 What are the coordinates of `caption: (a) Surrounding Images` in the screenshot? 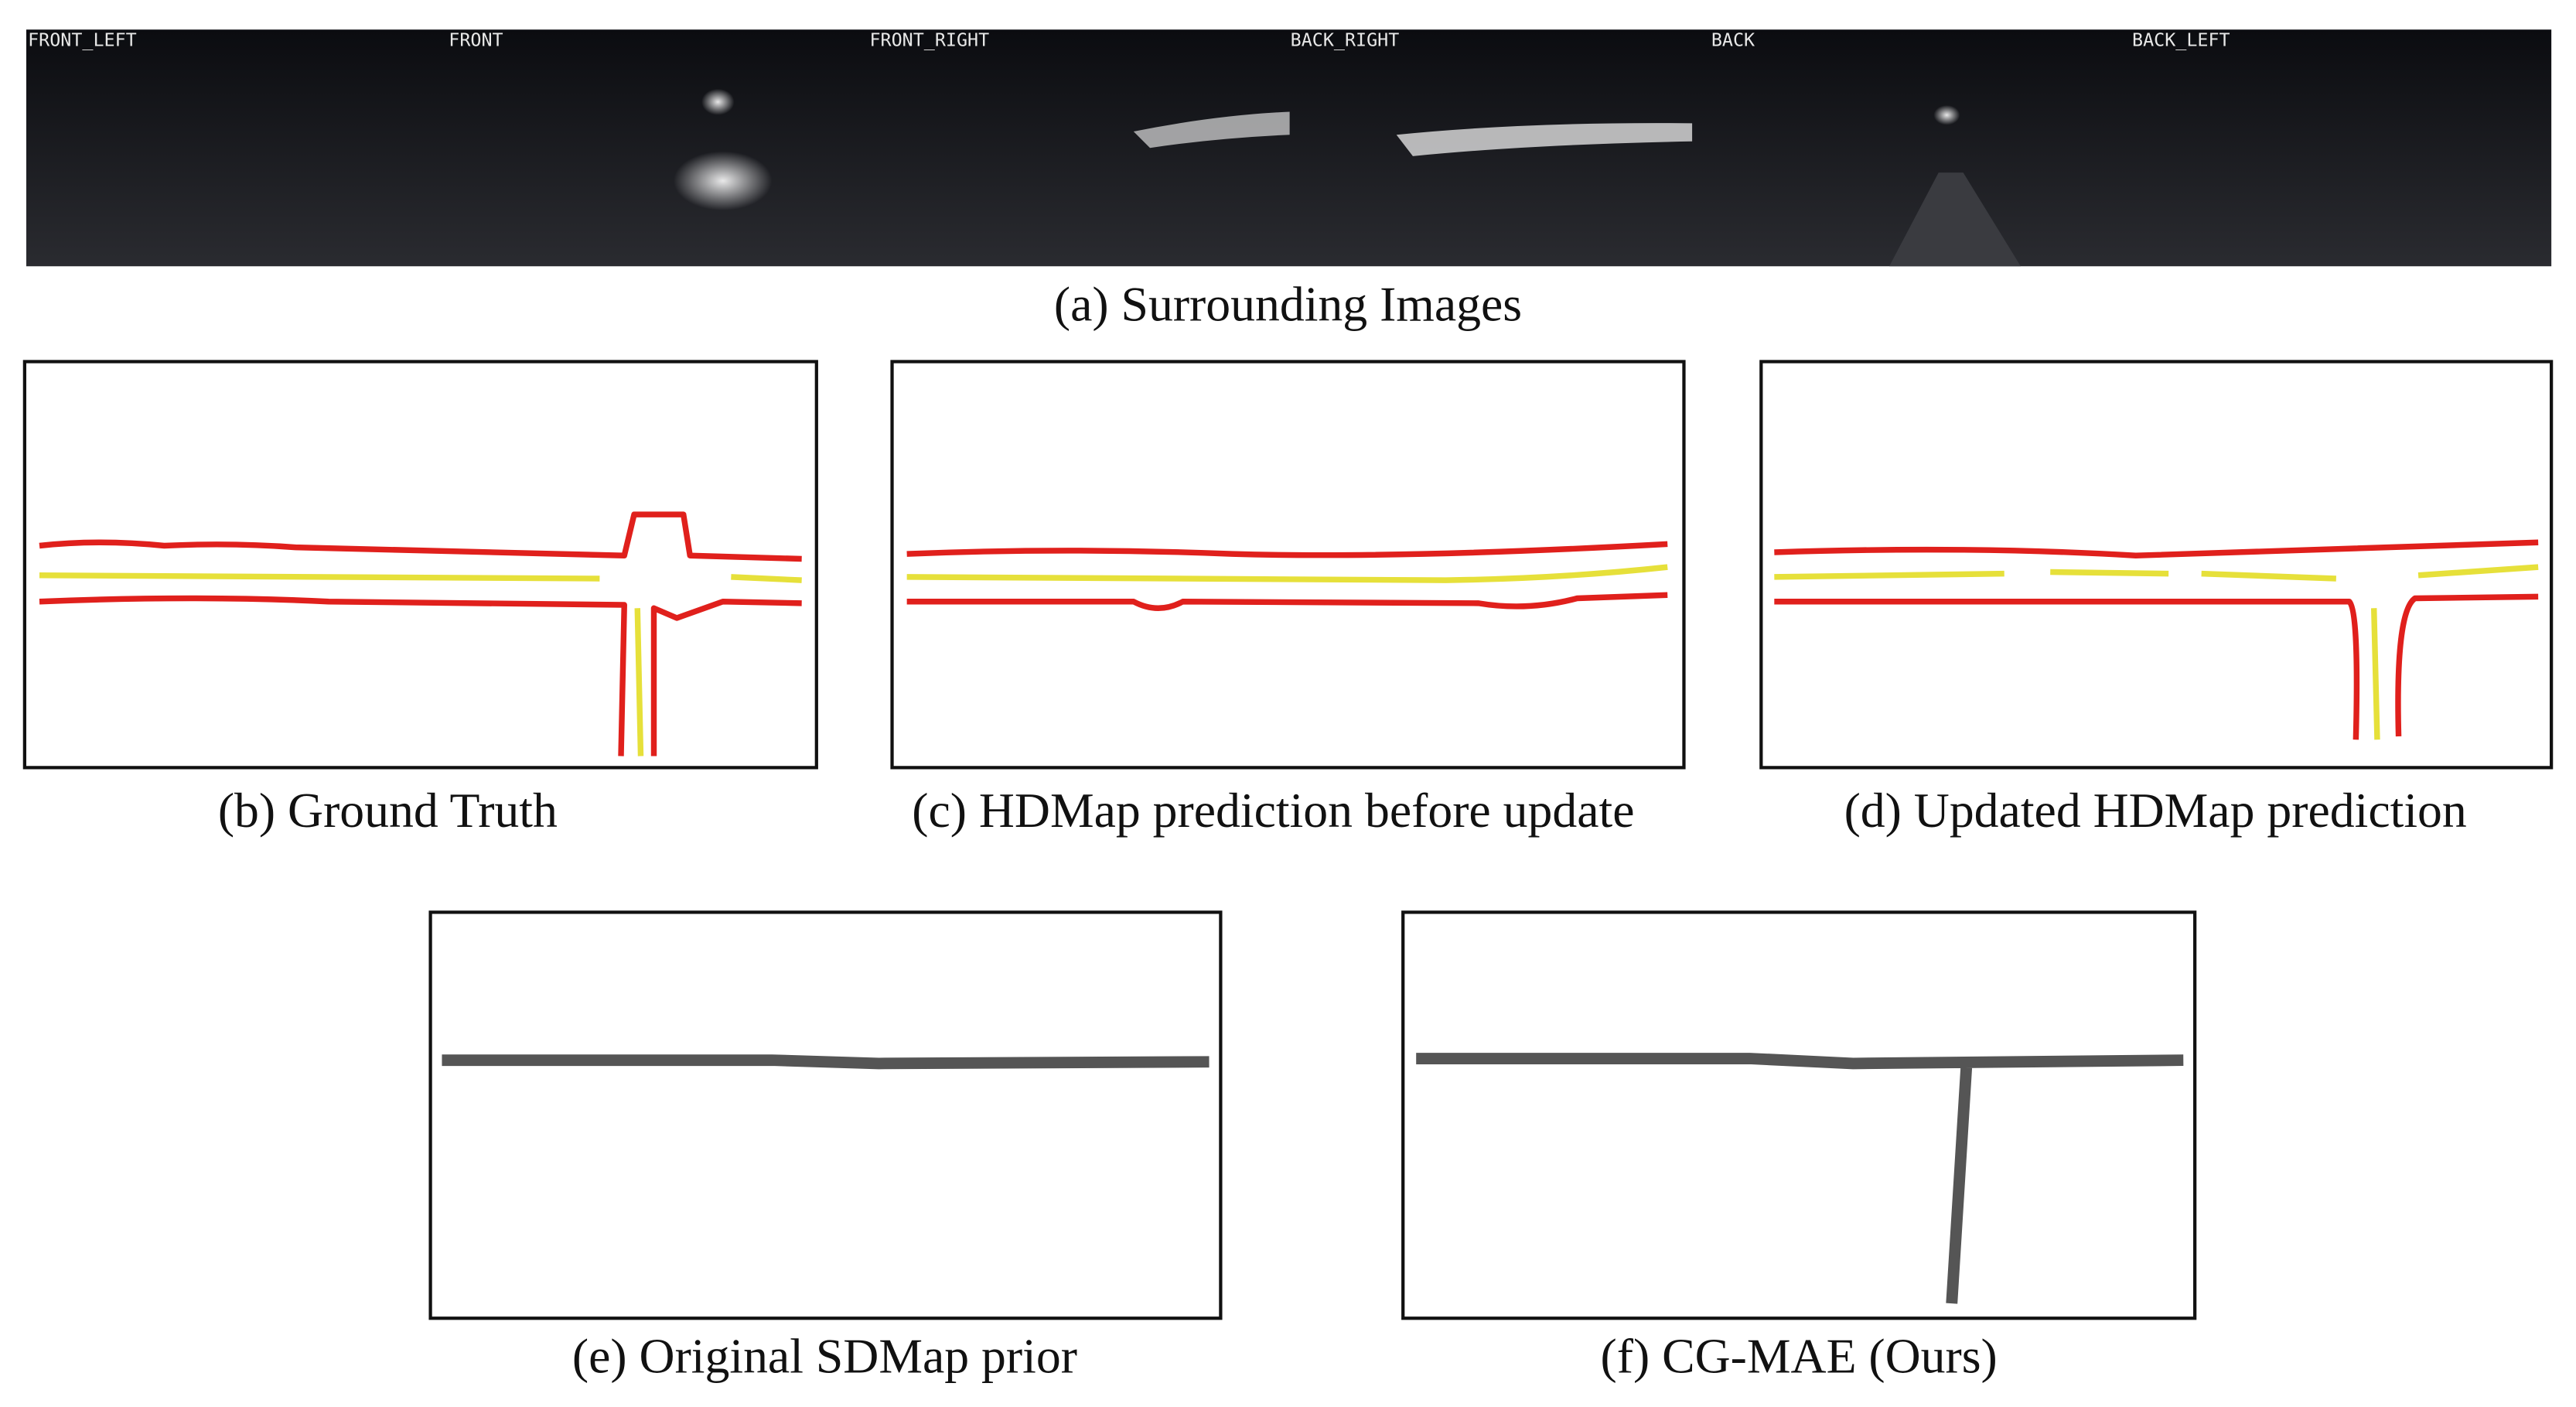 It's located at (1288, 303).